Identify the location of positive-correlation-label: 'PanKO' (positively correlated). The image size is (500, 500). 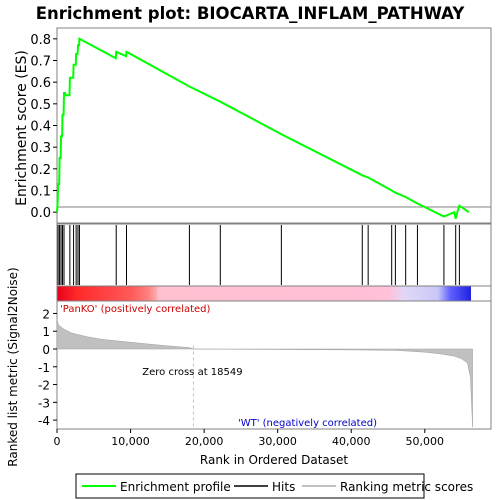
(135, 309).